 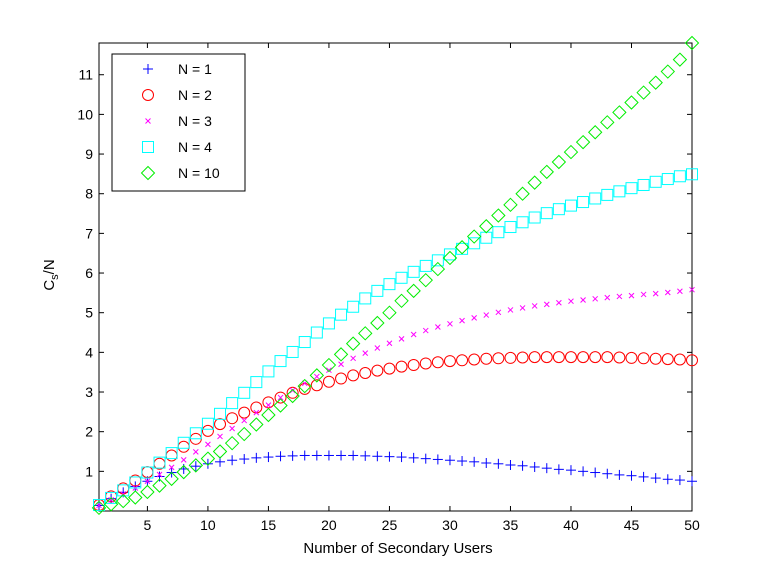 I want to click on x-tick-label: 15, so click(x=269, y=525).